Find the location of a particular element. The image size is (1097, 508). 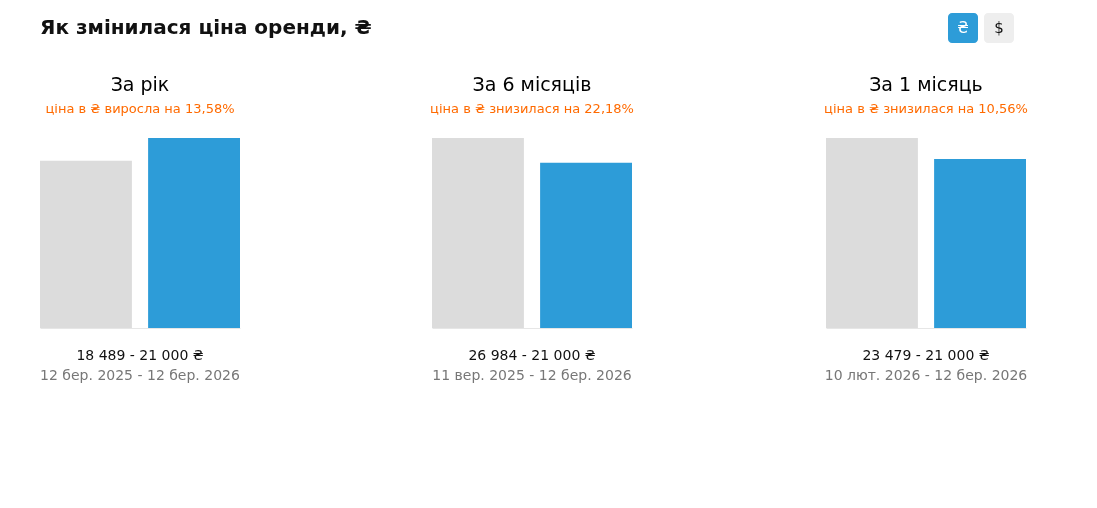

text: 23 479 - 21 000 ₴ is located at coordinates (926, 355).